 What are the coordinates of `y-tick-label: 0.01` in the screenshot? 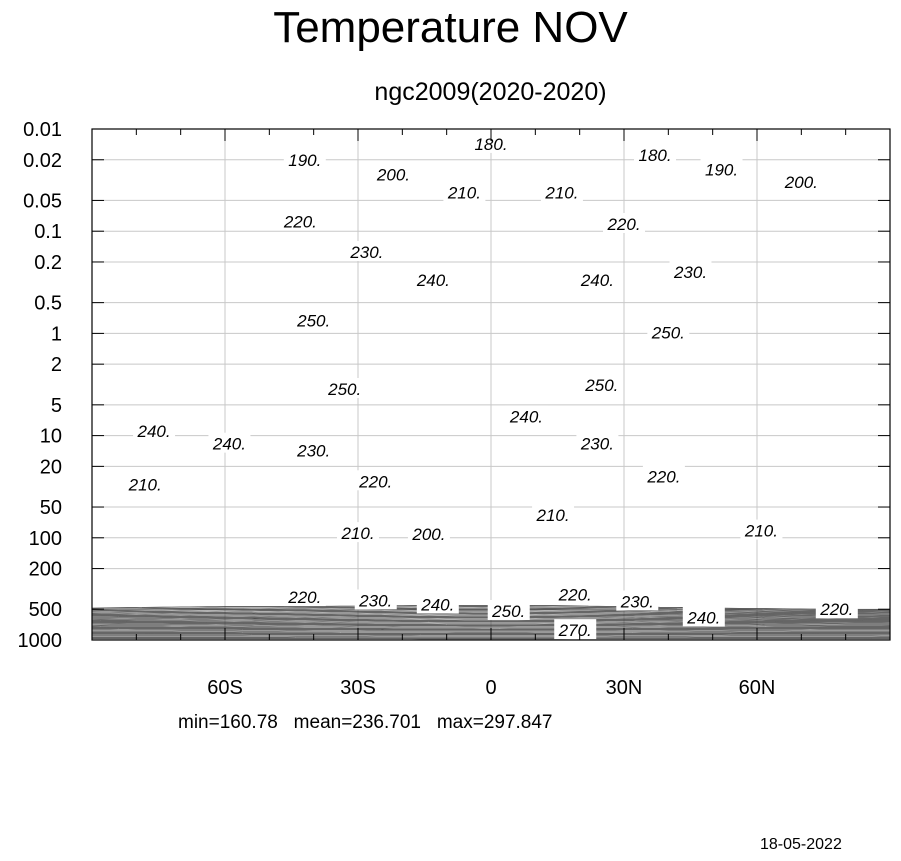 It's located at (42, 130).